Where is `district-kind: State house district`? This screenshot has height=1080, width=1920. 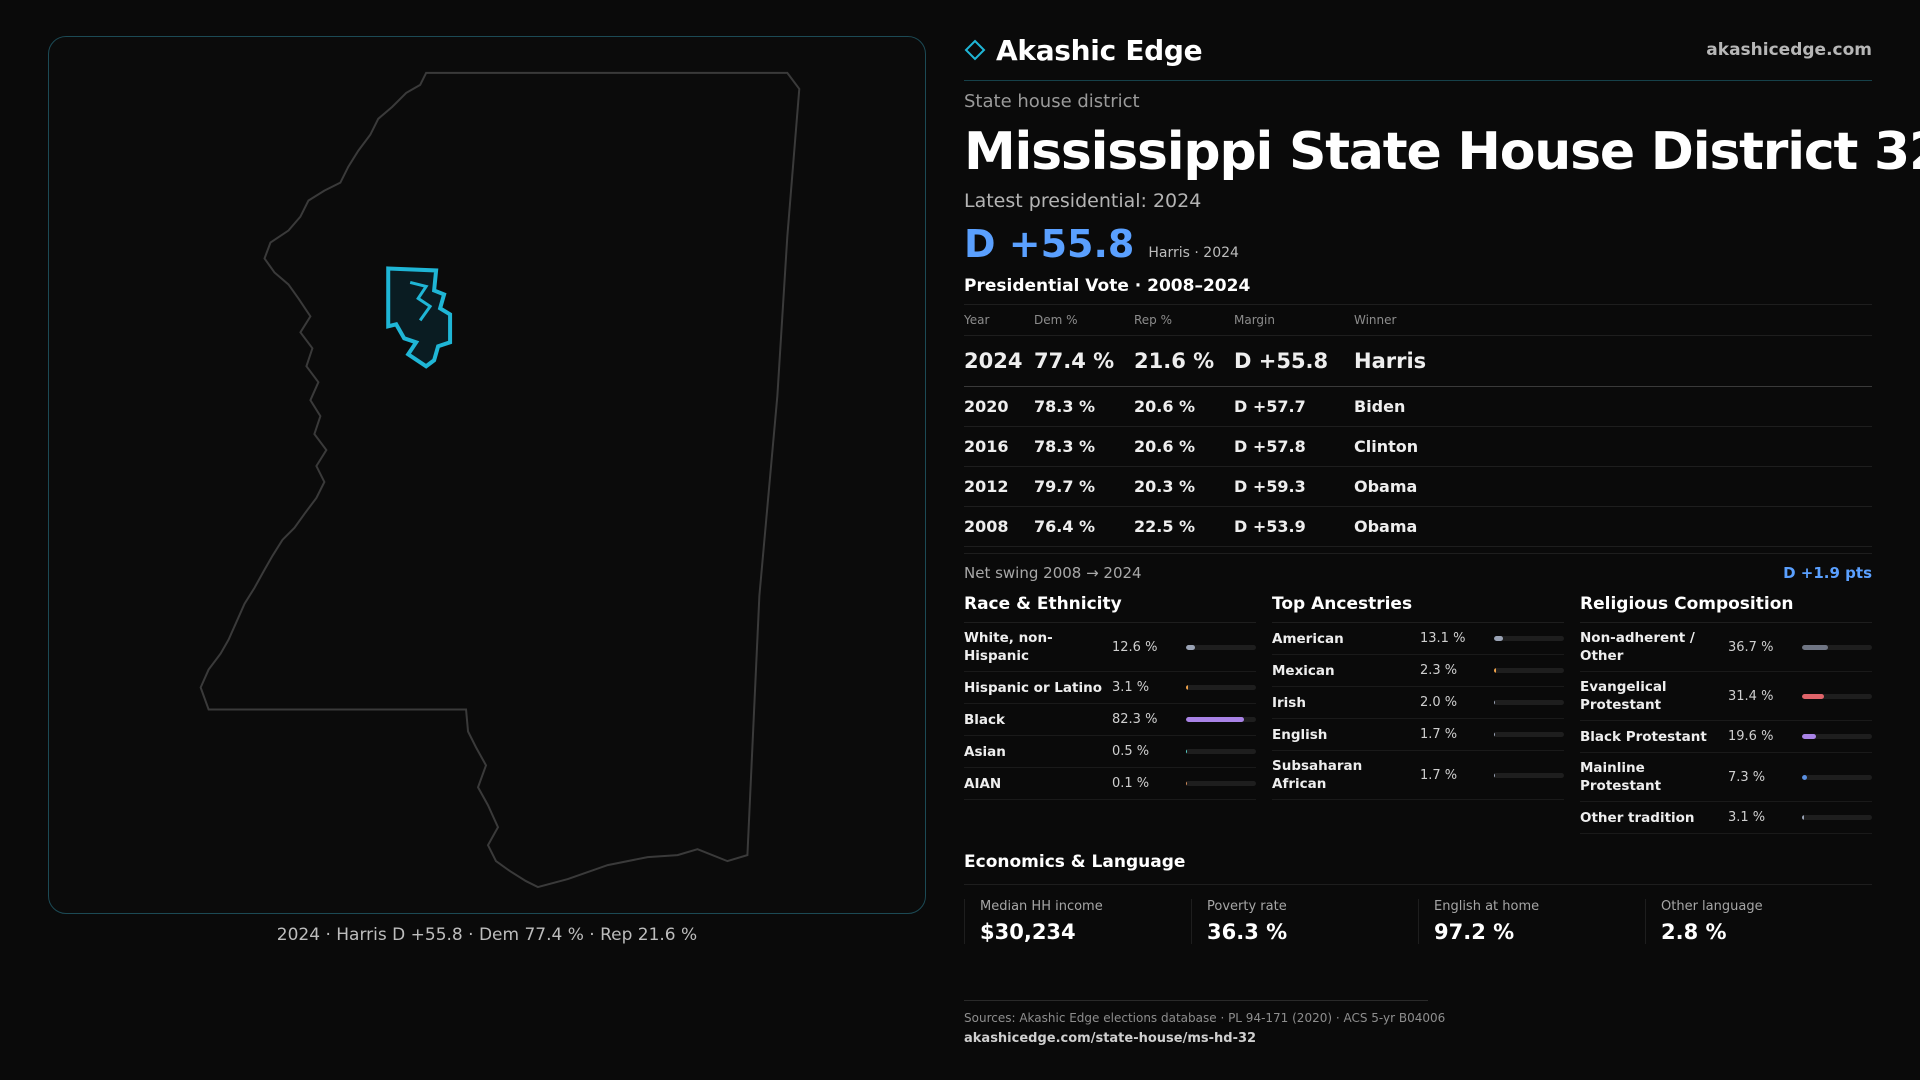
district-kind: State house district is located at coordinates (1052, 101).